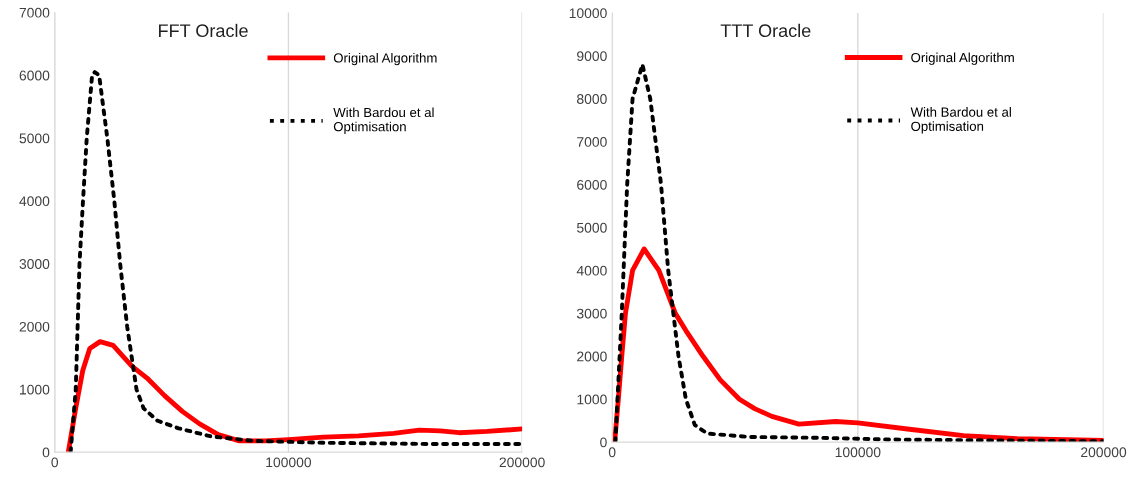 The image size is (1140, 479). Describe the element at coordinates (765, 30) in the screenshot. I see `chart-title: TTT Oracle` at that location.